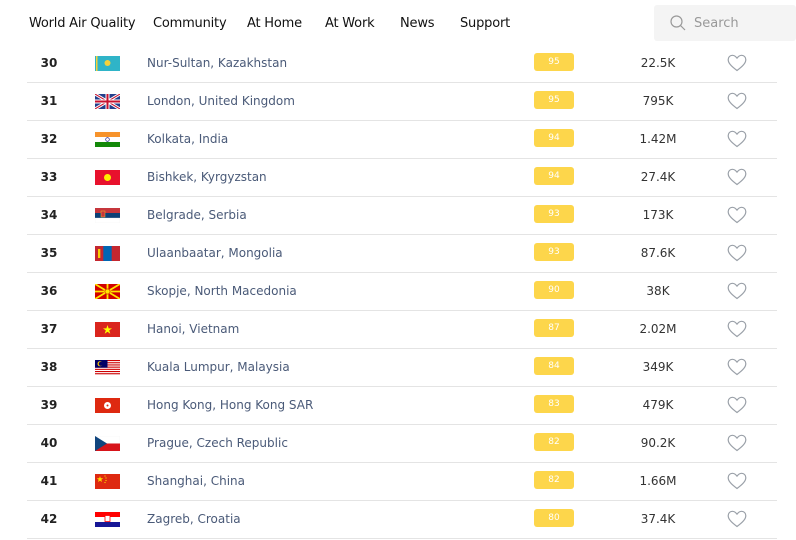 The width and height of the screenshot is (796, 540). Describe the element at coordinates (554, 328) in the screenshot. I see `aqi-badge: 87` at that location.